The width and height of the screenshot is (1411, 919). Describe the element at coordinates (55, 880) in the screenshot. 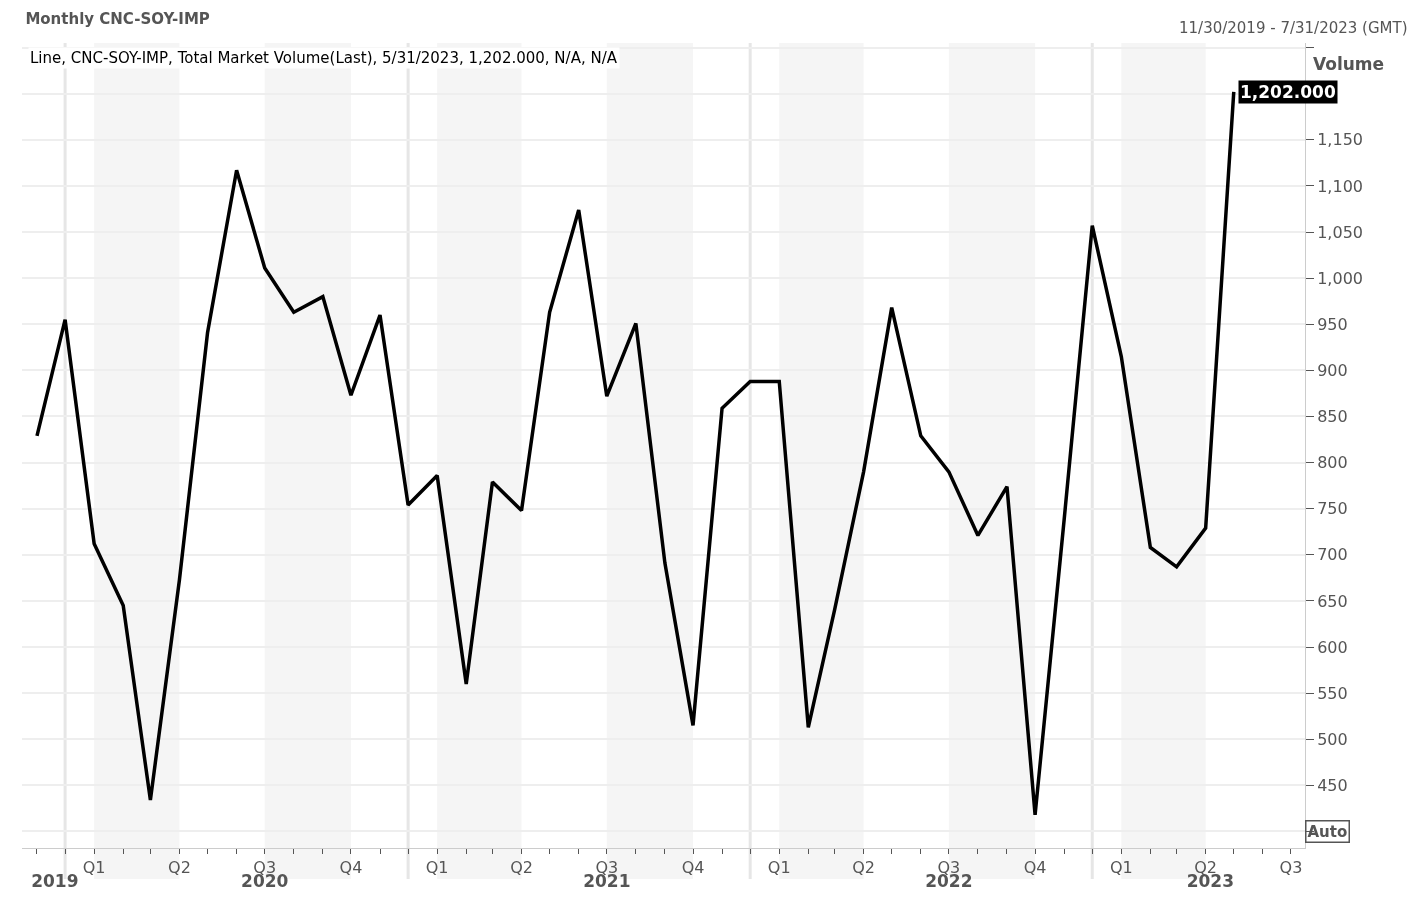

I see `x2-tick-label: 2019` at that location.